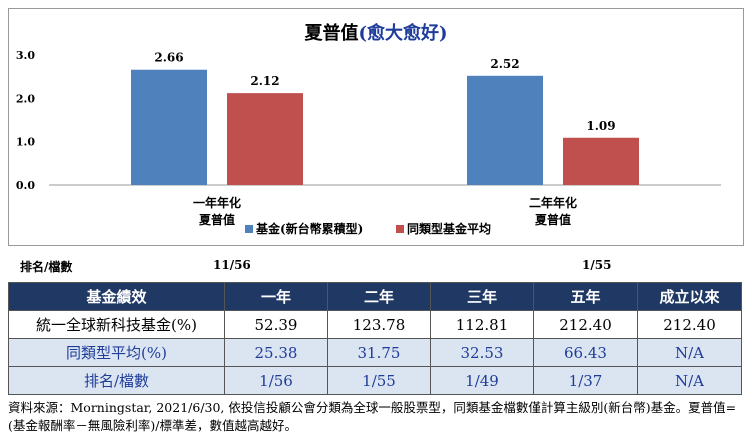  I want to click on row-label: 統一全球新科技基金(%), so click(116, 324).